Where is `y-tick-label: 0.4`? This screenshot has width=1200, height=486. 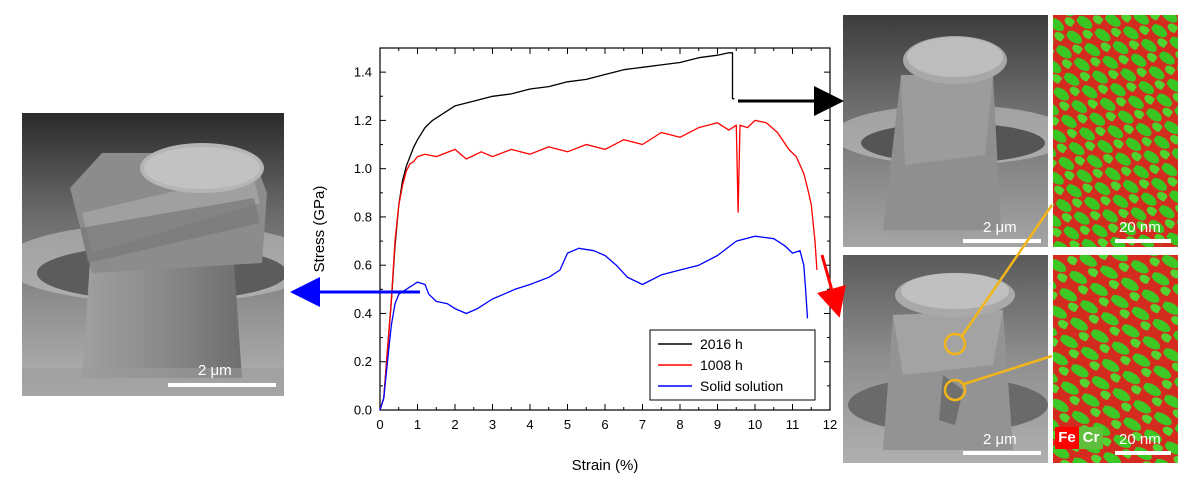 y-tick-label: 0.4 is located at coordinates (363, 313).